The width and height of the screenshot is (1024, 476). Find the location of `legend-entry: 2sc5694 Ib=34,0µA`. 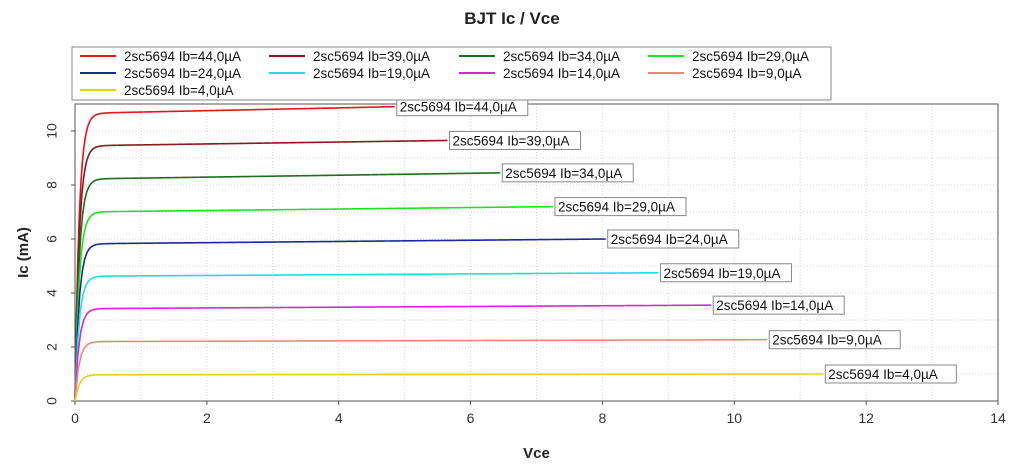

legend-entry: 2sc5694 Ib=34,0µA is located at coordinates (561, 56).